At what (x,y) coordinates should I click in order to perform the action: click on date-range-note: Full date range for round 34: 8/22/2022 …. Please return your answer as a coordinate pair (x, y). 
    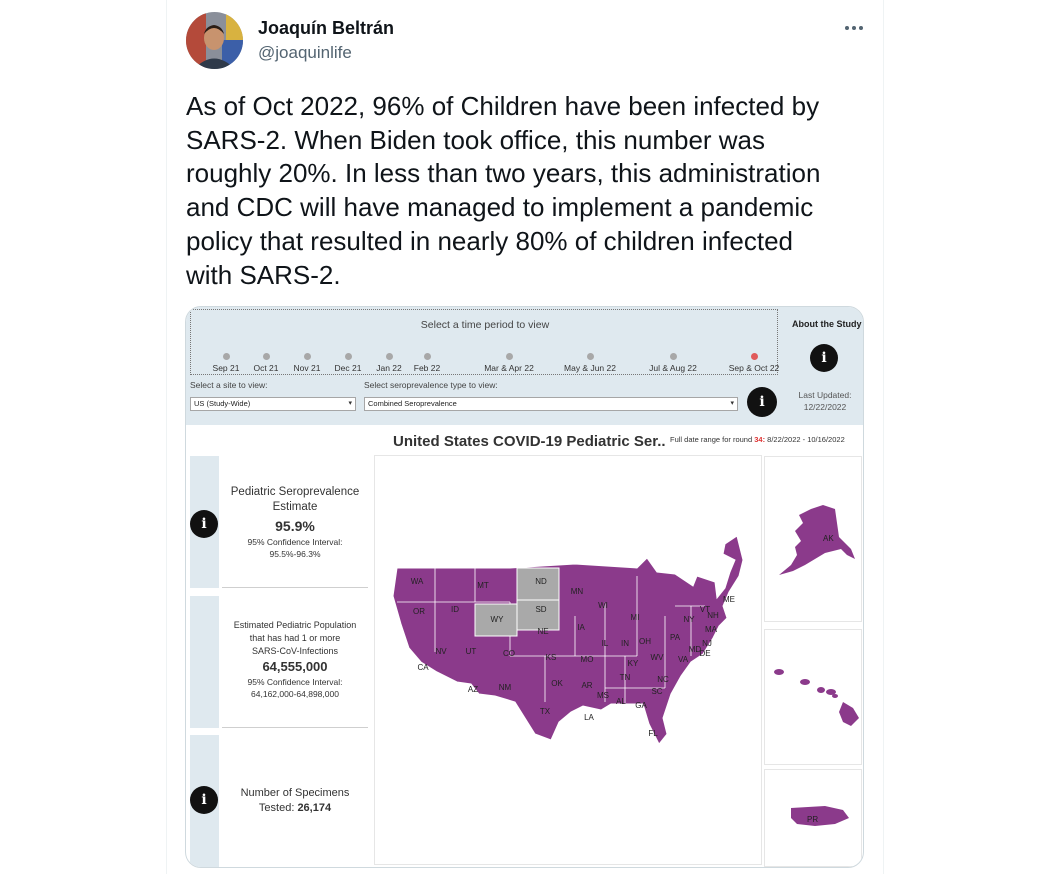
    Looking at the image, I should click on (757, 439).